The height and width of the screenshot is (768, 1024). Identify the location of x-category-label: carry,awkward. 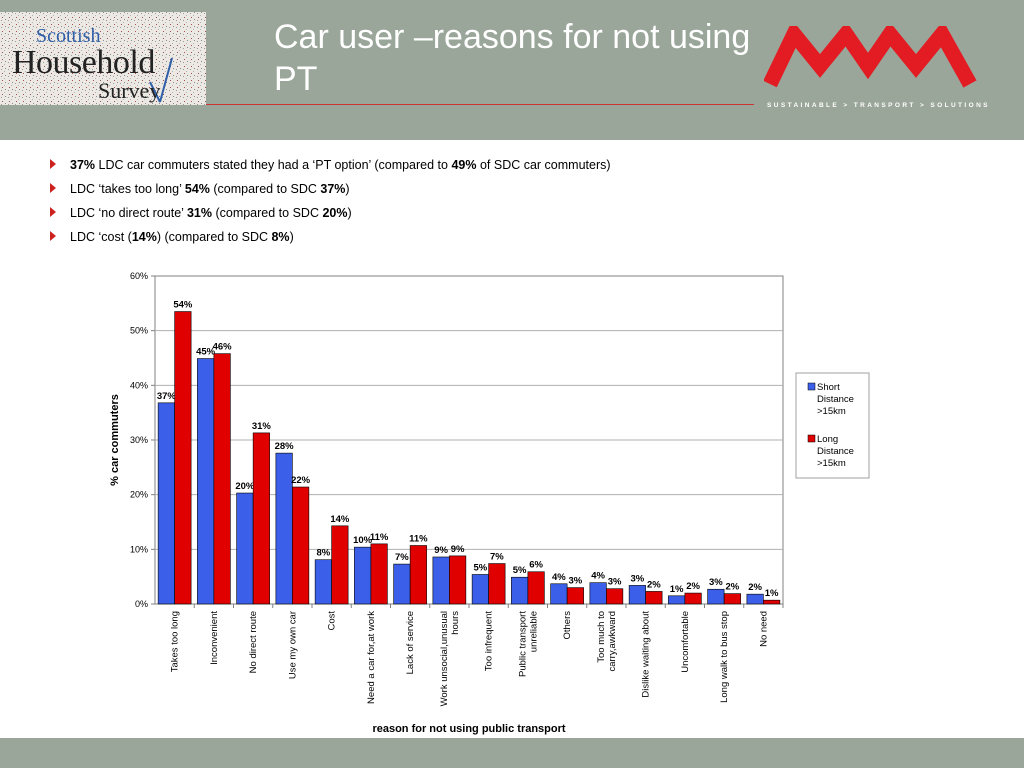
(612, 641).